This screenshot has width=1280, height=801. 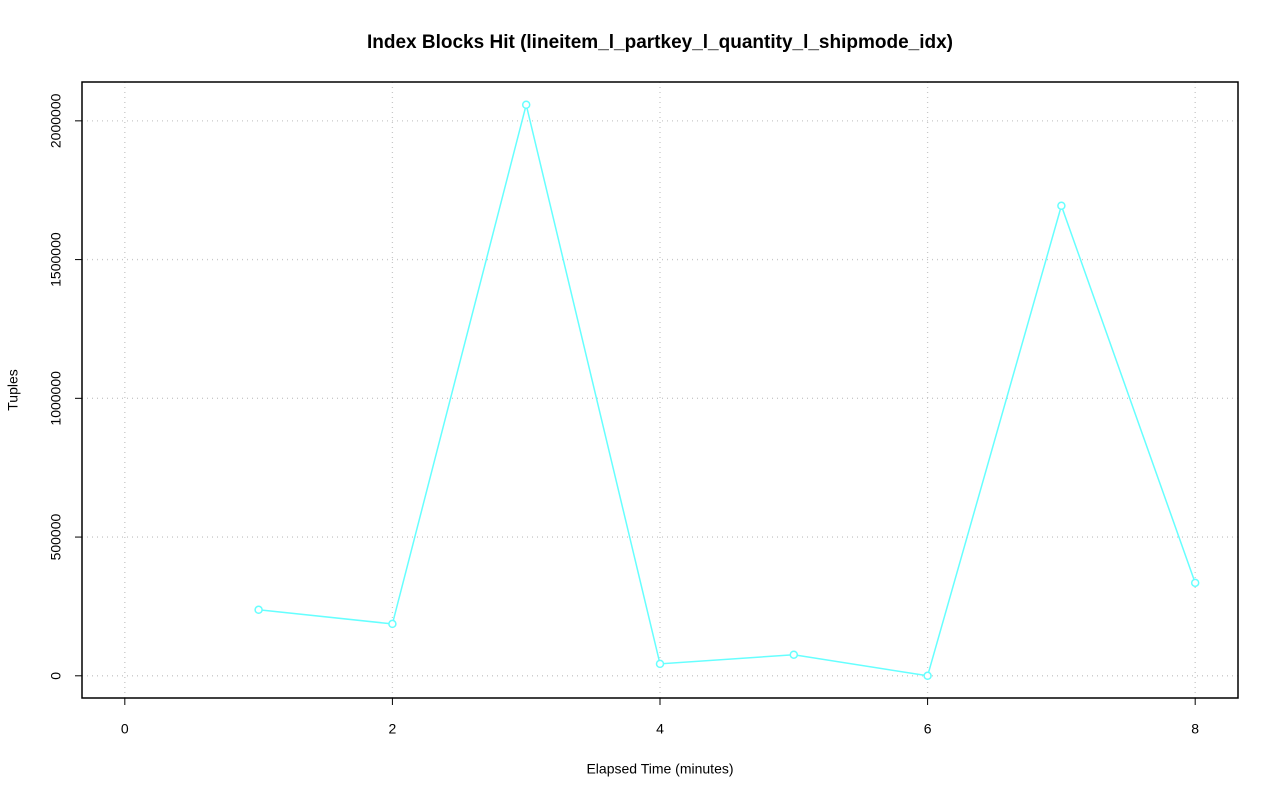 I want to click on y-tick-label: 1500000, so click(x=56, y=259).